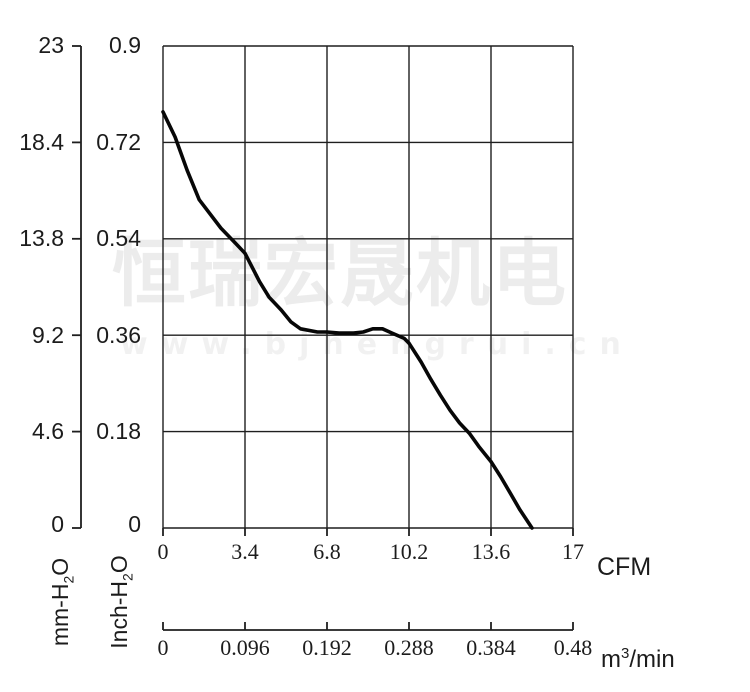  What do you see at coordinates (41, 238) in the screenshot?
I see `y-tick-mm: 13.8` at bounding box center [41, 238].